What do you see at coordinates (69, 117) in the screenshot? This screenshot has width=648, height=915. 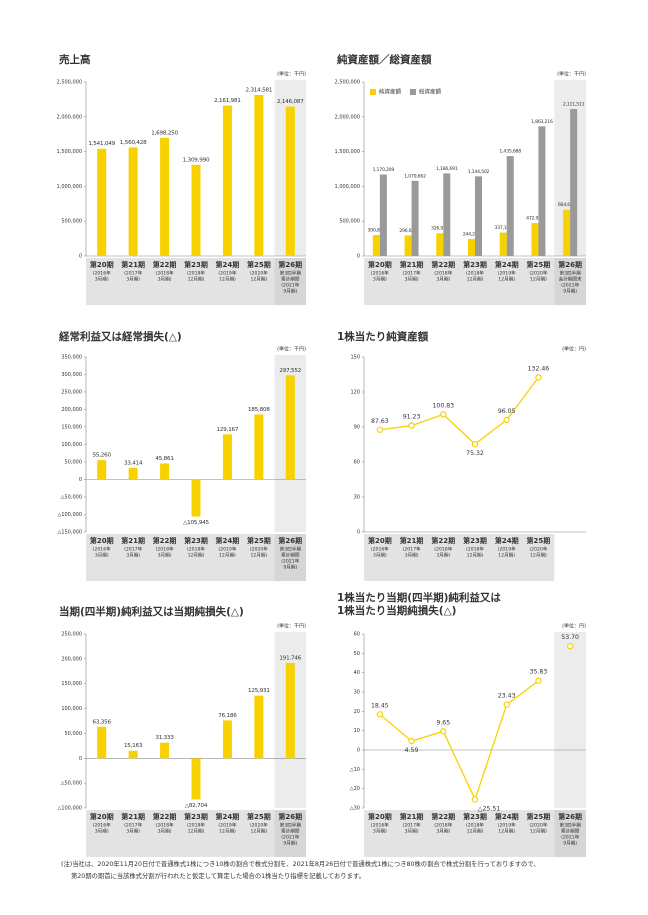 I see `y-tick-label: 2,000,000` at bounding box center [69, 117].